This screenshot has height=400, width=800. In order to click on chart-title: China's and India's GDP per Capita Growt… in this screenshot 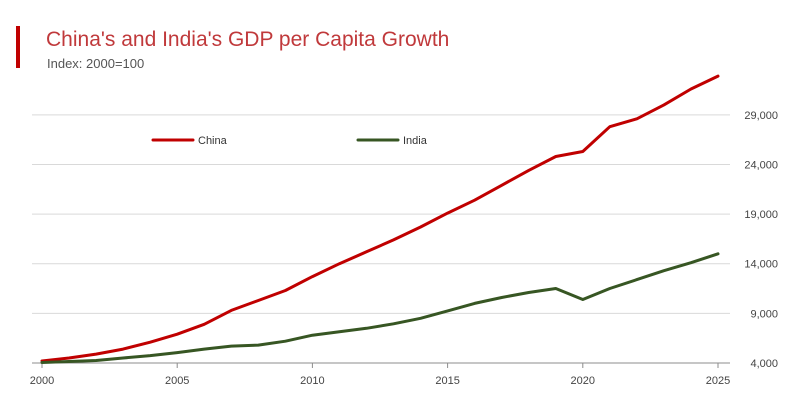, I will do `click(248, 39)`.